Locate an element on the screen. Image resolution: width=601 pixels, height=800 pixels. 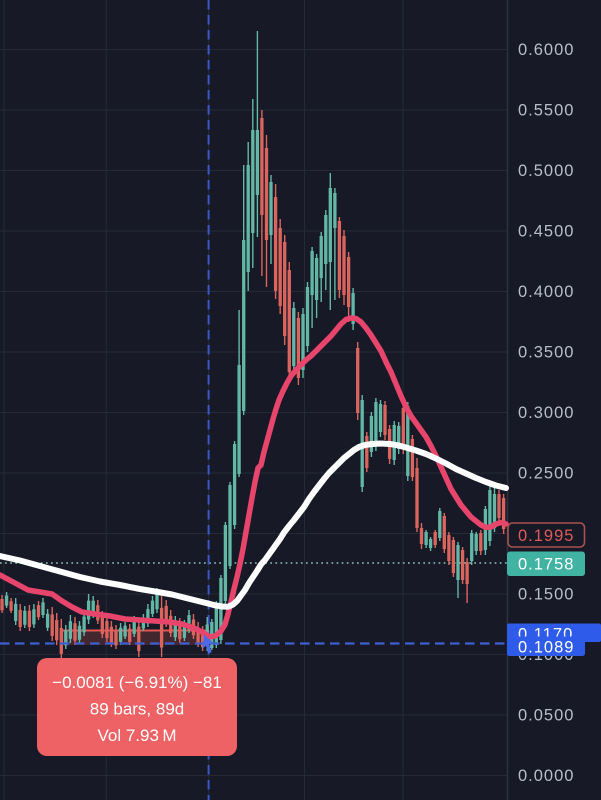
svg-text: 89 bars, 89d is located at coordinates (137, 709).